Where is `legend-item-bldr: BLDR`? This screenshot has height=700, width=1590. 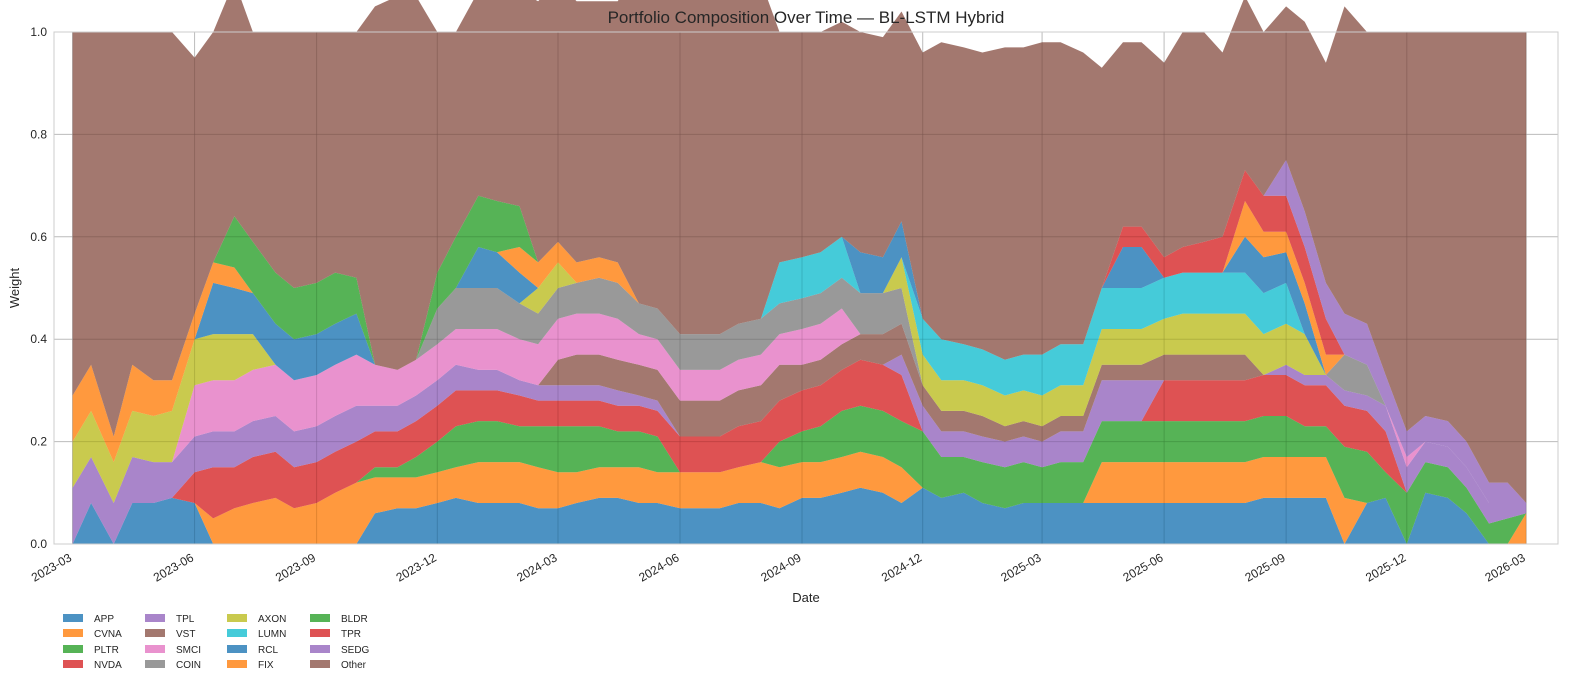
legend-item-bldr: BLDR is located at coordinates (339, 619).